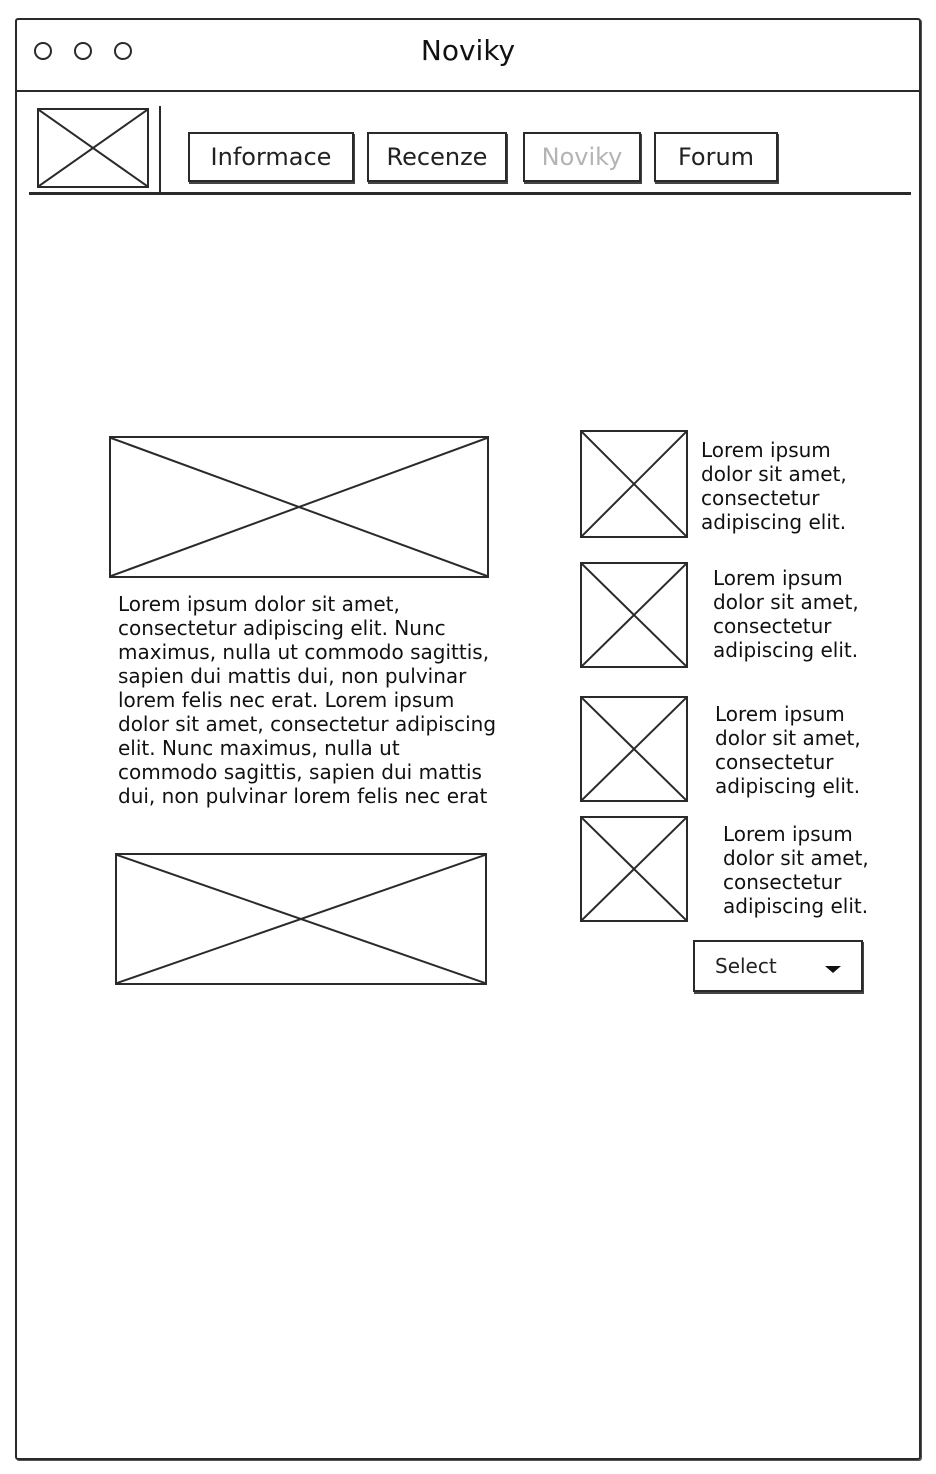 This screenshot has height=1474, width=936. I want to click on nav-divider, so click(470, 193).